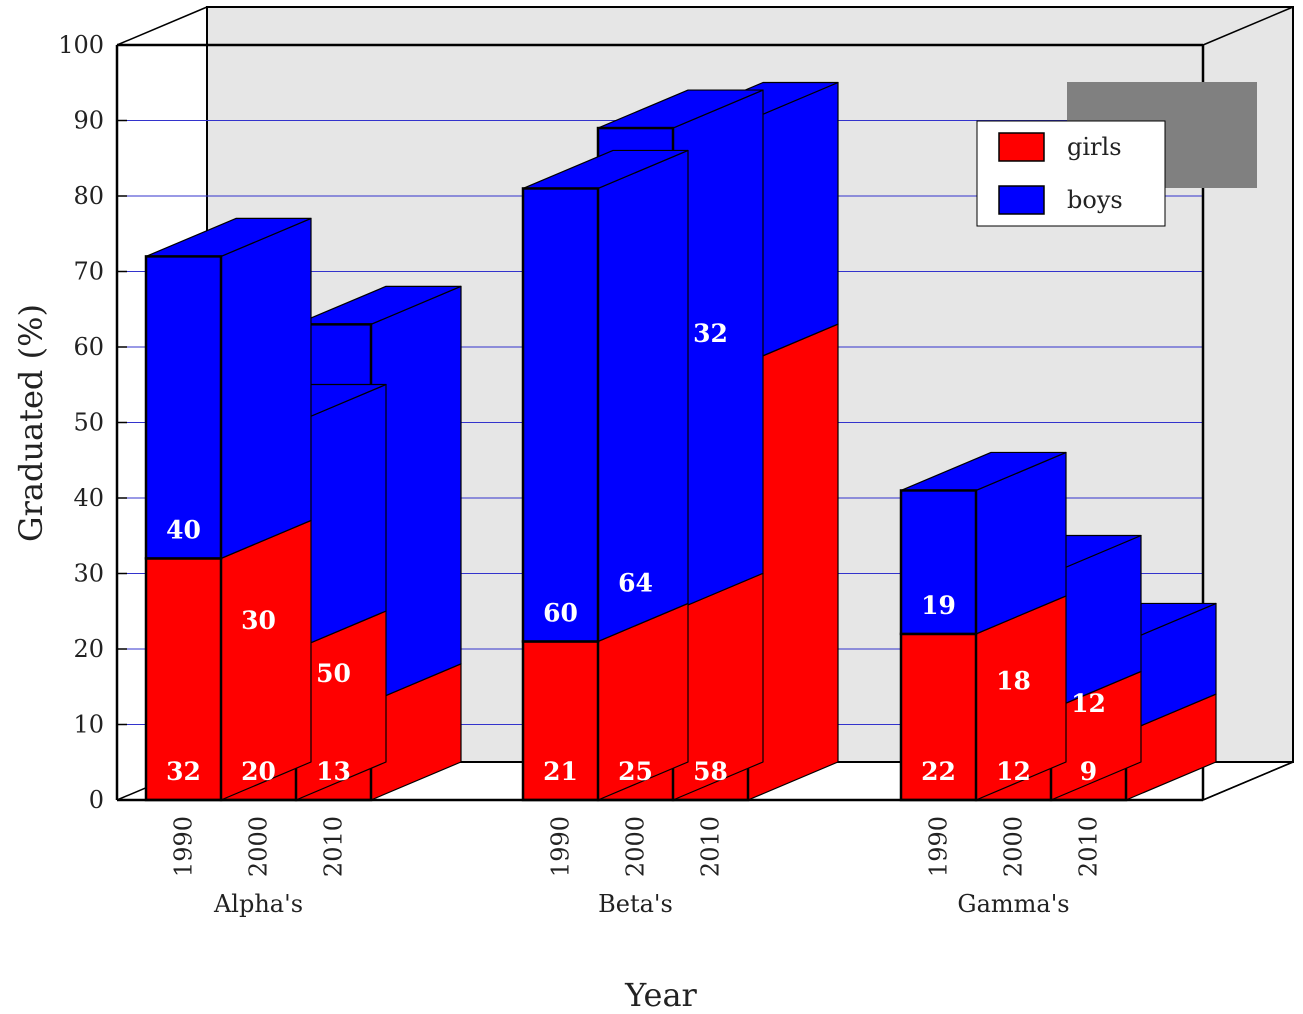  What do you see at coordinates (183, 529) in the screenshot?
I see `data-label-boys: 40` at bounding box center [183, 529].